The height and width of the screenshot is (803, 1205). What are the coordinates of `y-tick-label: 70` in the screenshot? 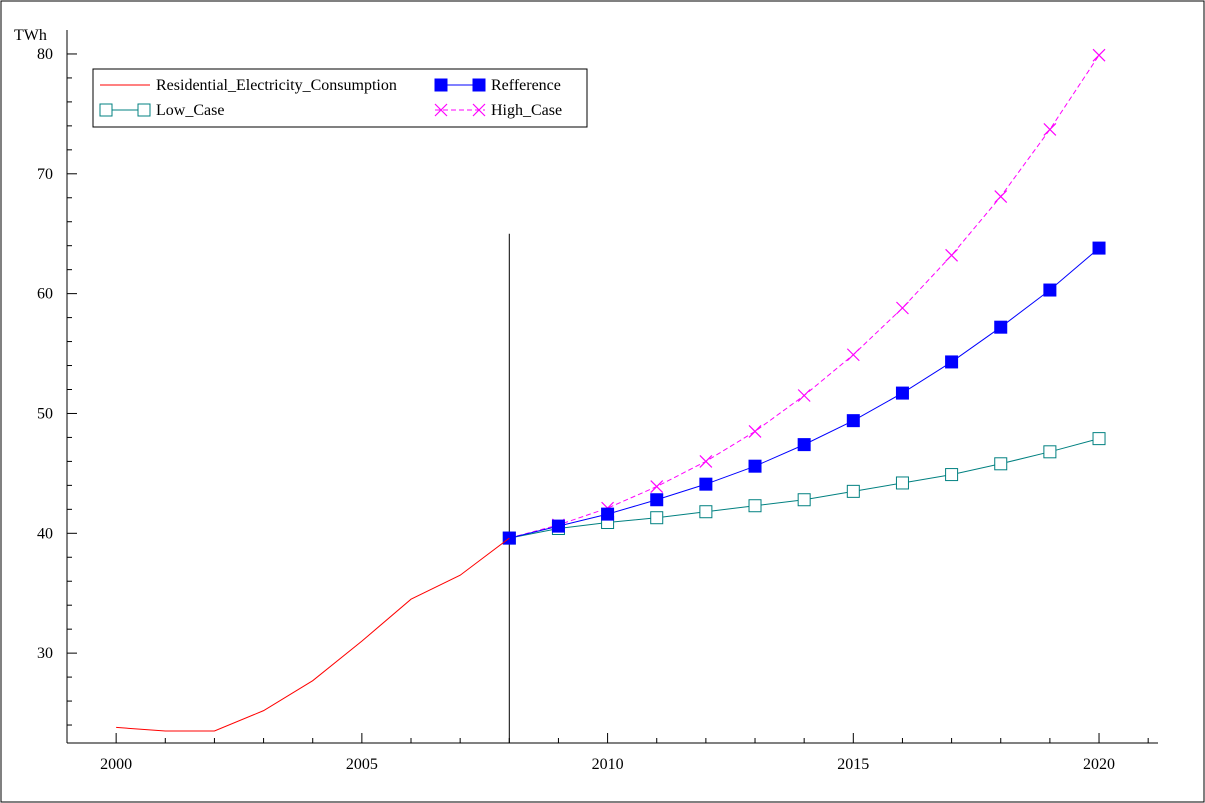 It's located at (45, 174).